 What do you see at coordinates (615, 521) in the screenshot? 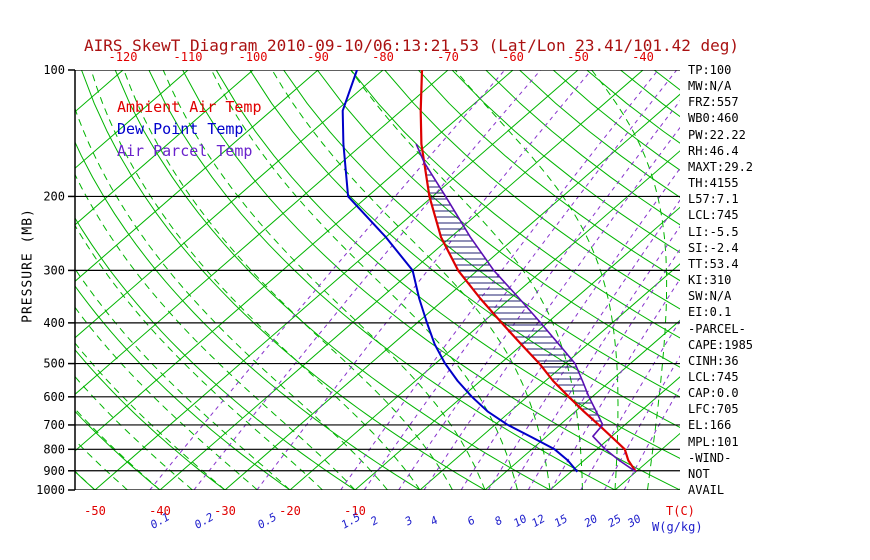
I see `mixing-ratio-tick-label: 25` at bounding box center [615, 521].